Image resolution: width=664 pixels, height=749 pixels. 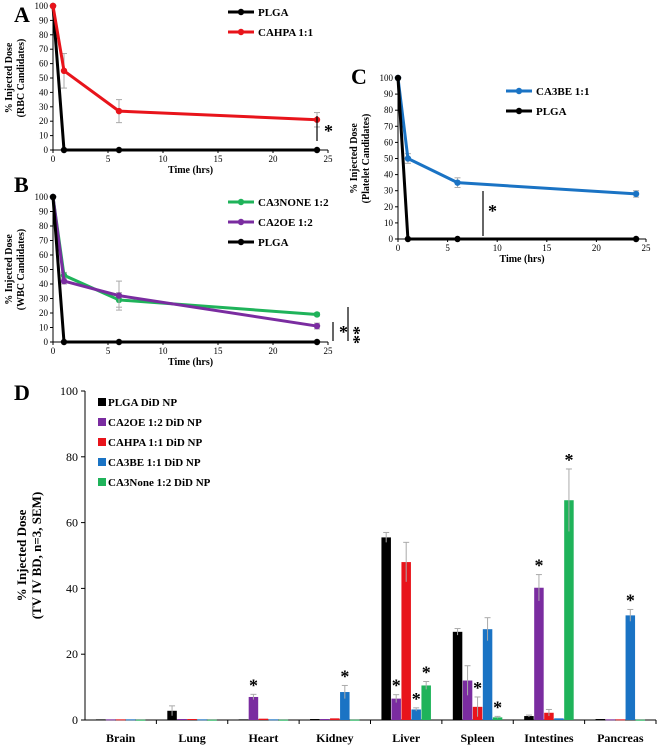 What do you see at coordinates (46, 342) in the screenshot?
I see `panel-B-y-tick-label: 0` at bounding box center [46, 342].